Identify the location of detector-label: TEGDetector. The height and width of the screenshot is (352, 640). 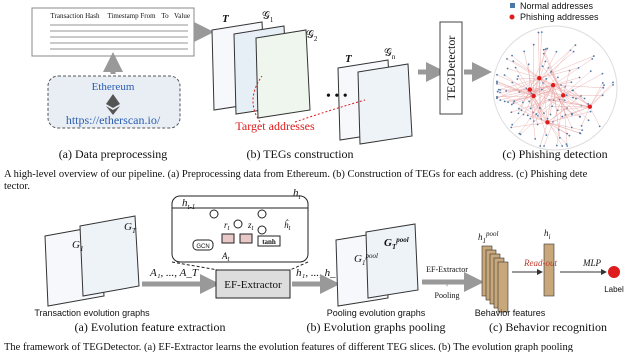
(451, 68).